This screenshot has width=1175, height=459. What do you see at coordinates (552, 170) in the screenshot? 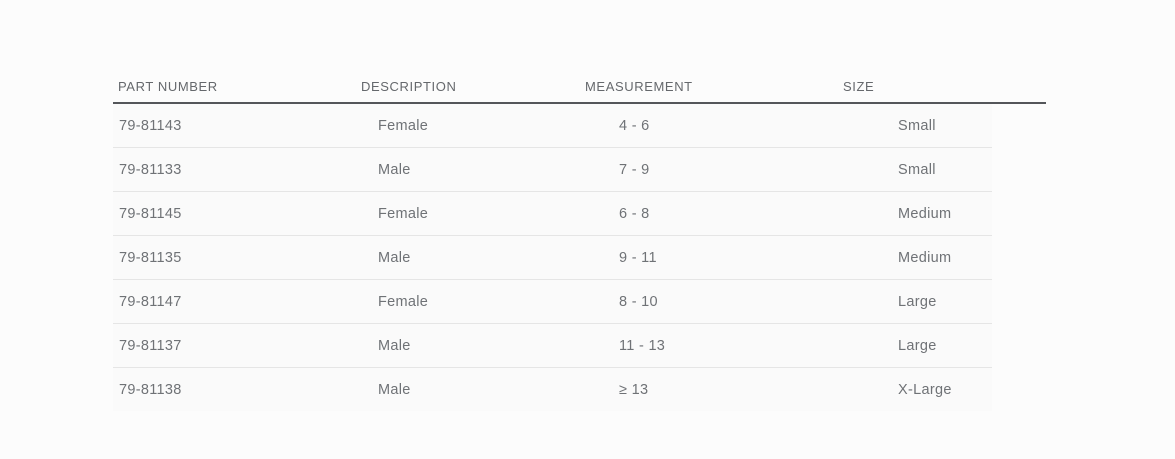
I see `table-row: 79-81133 Male 7 - 9 Small` at bounding box center [552, 170].